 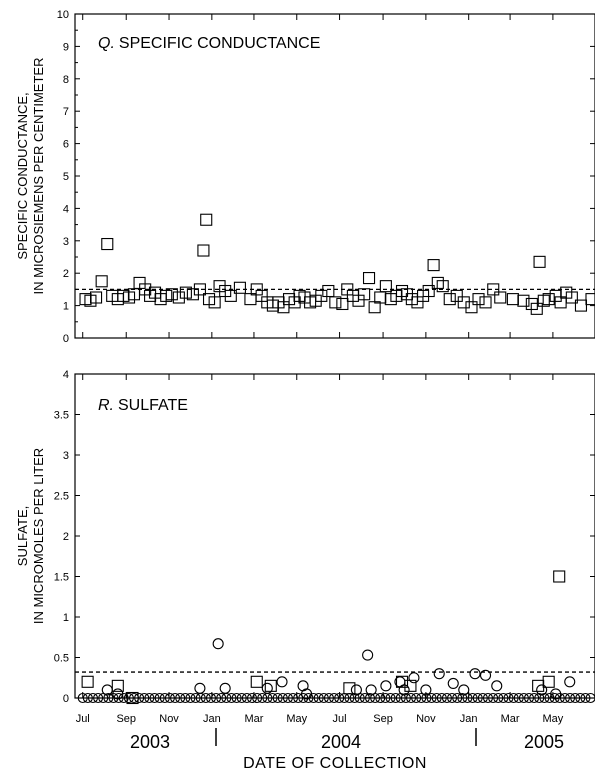 I want to click on panel-q-letter: Q., so click(x=106, y=43).